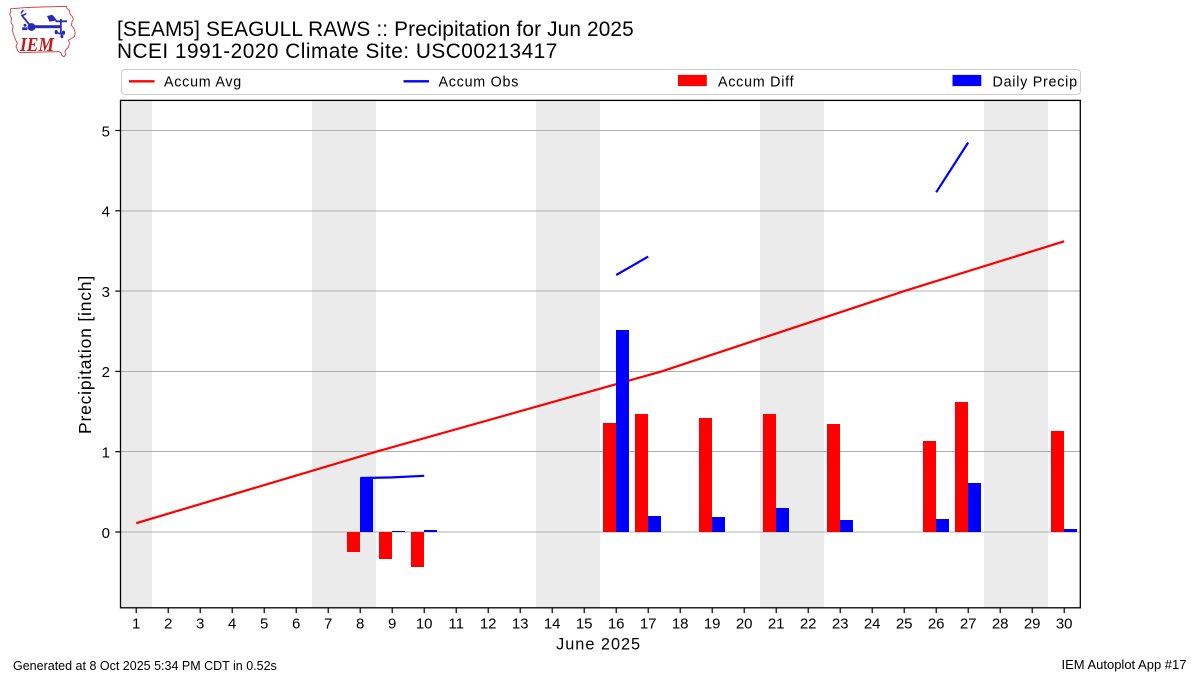  What do you see at coordinates (968, 623) in the screenshot?
I see `svg-text: 27` at bounding box center [968, 623].